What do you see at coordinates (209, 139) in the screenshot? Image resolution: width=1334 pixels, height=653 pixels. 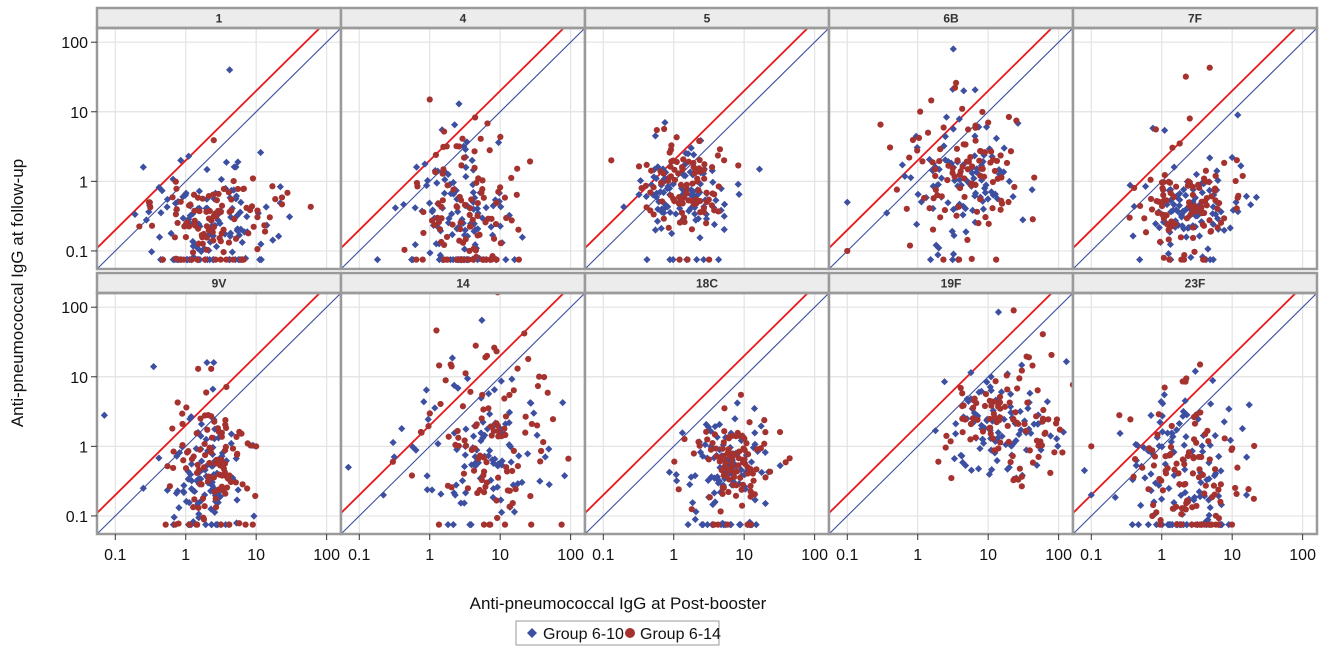 I see `reference-line-two-fold` at bounding box center [209, 139].